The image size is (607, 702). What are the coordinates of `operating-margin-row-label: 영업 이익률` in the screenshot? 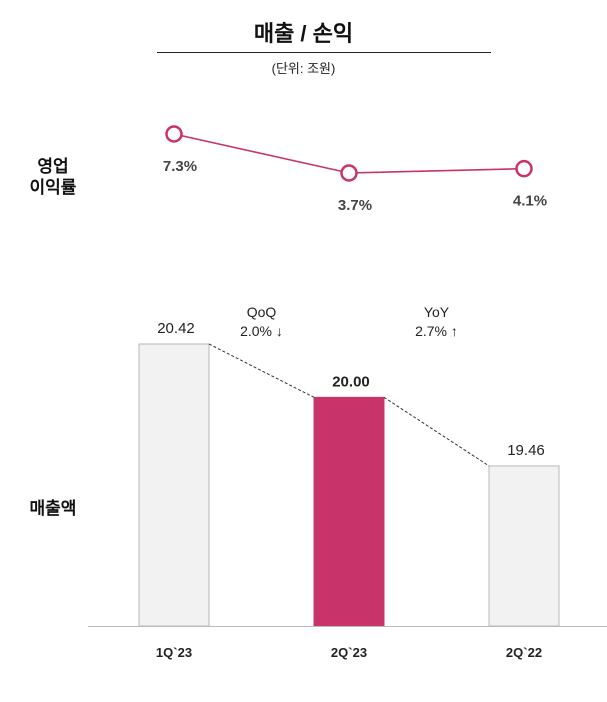 It's located at (53, 177).